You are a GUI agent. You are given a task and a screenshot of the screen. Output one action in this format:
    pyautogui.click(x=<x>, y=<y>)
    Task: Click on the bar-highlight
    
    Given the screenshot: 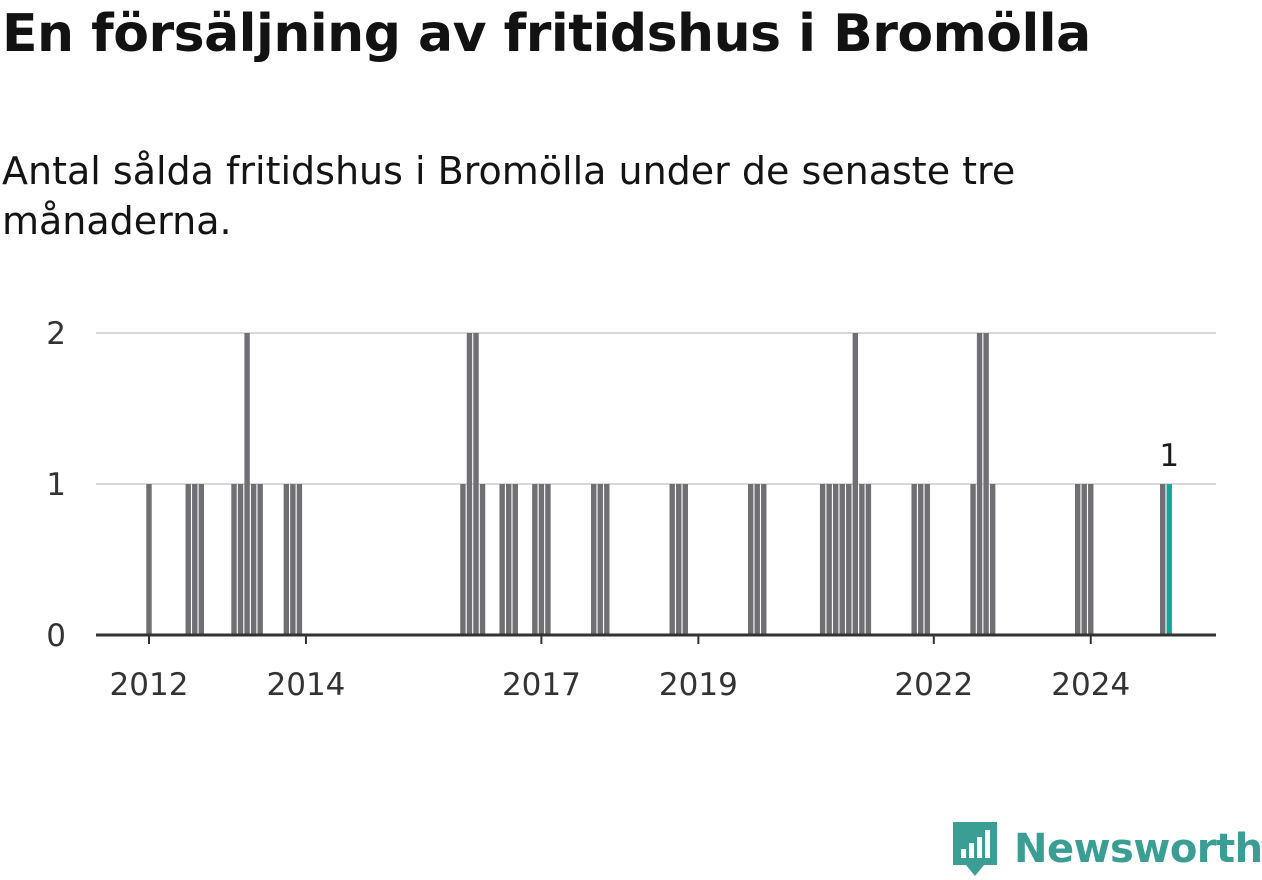 What is the action you would take?
    pyautogui.click(x=1169, y=559)
    